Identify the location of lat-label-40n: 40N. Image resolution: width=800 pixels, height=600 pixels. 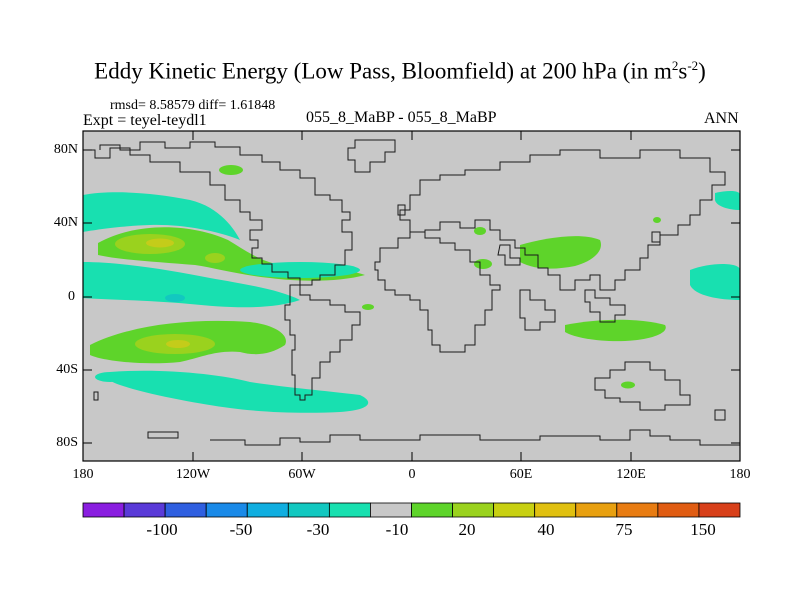
(65, 222).